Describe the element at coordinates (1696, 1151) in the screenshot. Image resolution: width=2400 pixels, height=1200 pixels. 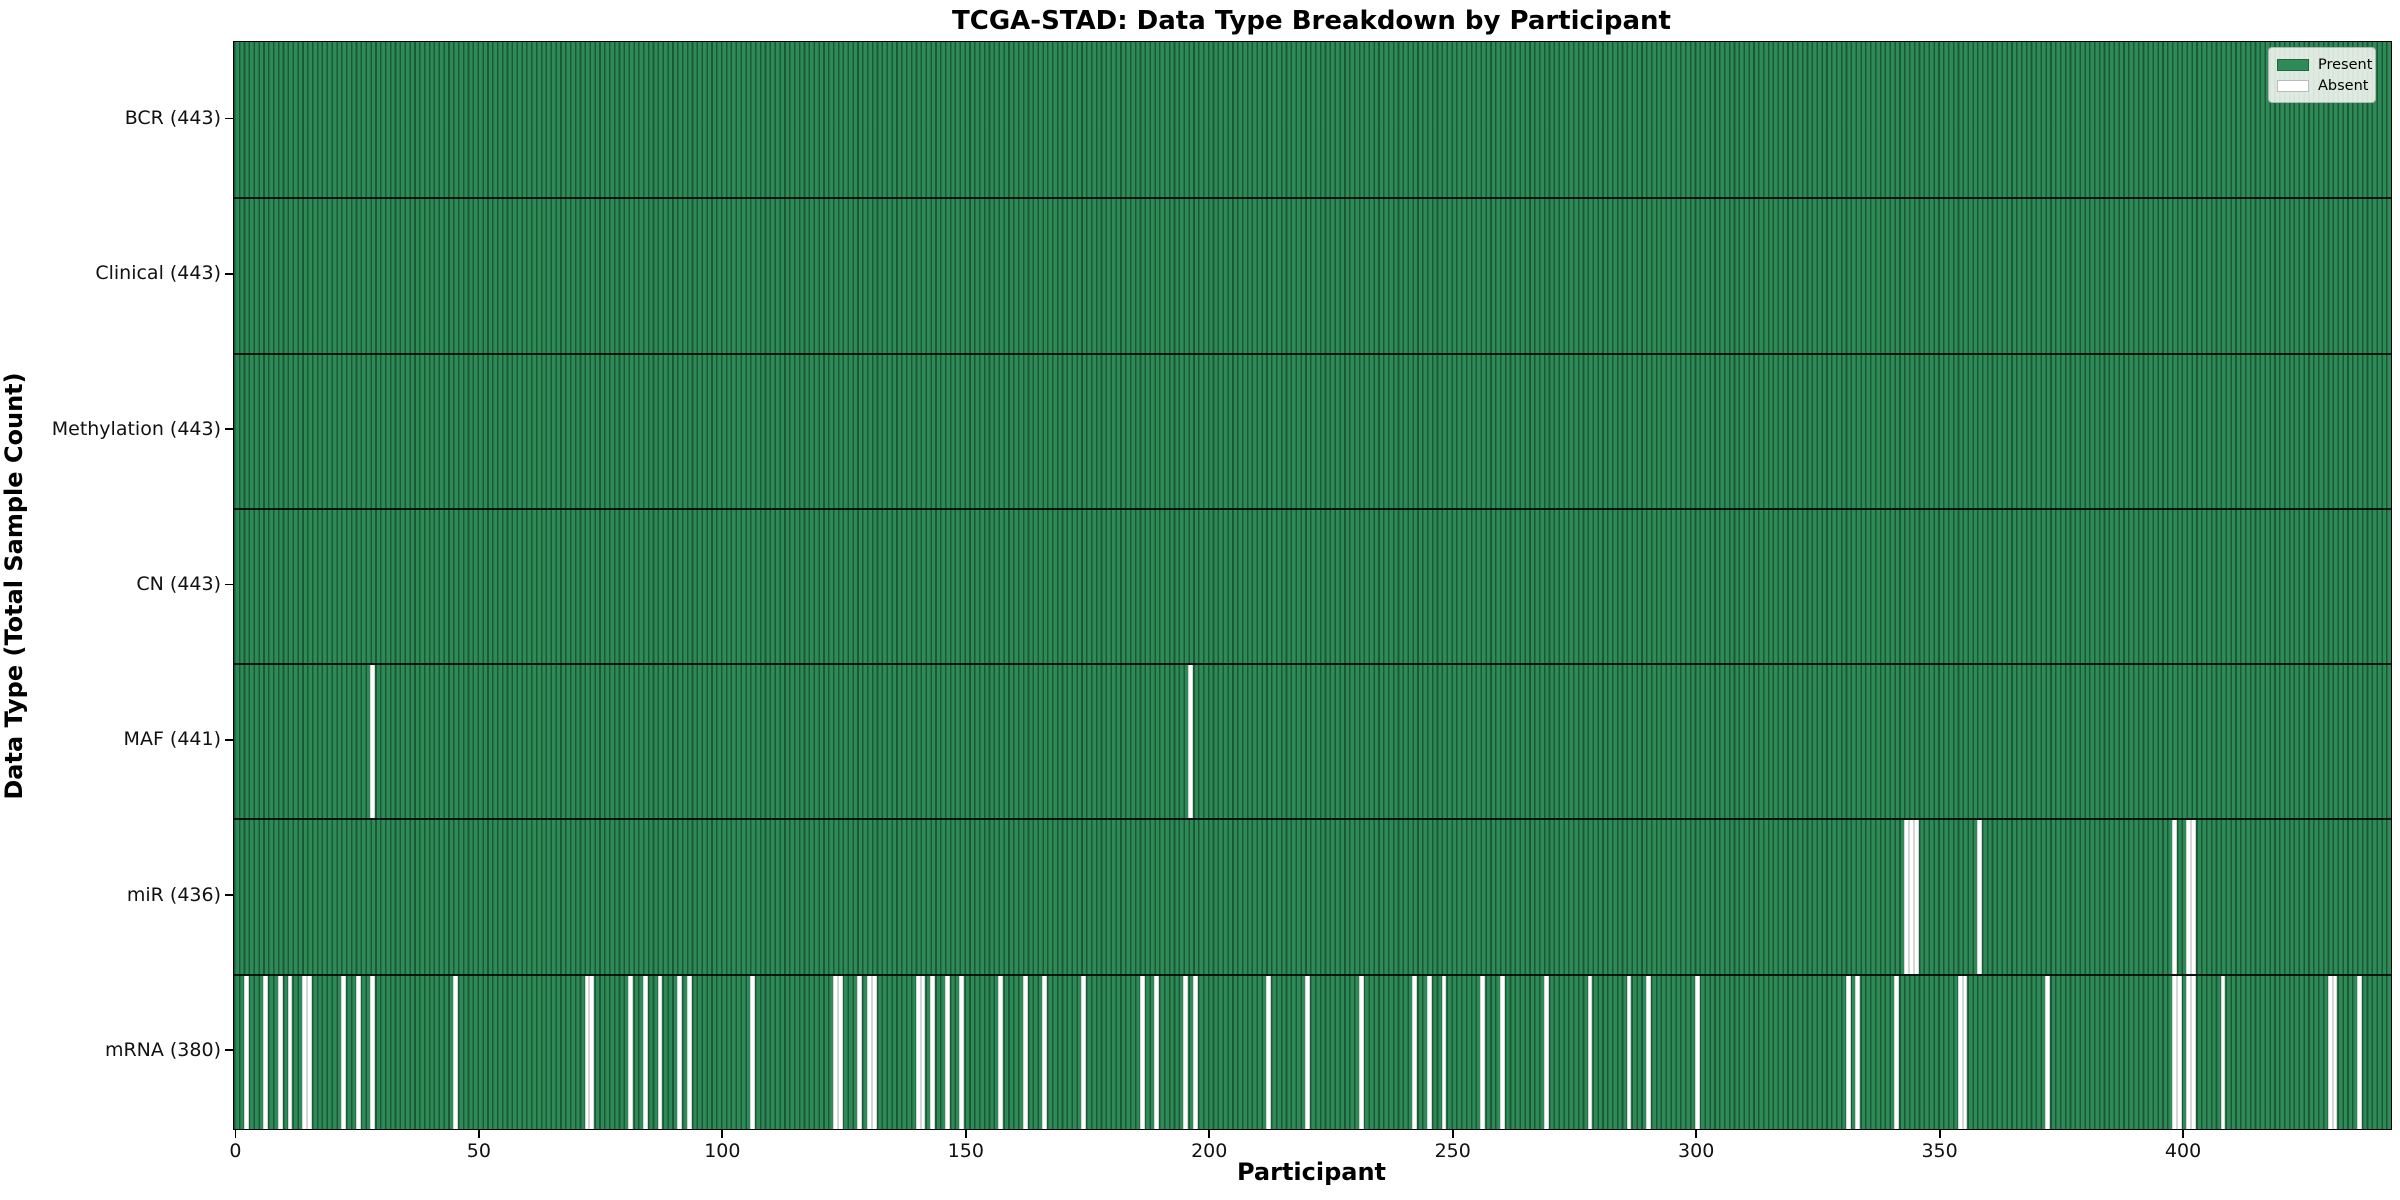
I see `x-tick-label: 300` at that location.